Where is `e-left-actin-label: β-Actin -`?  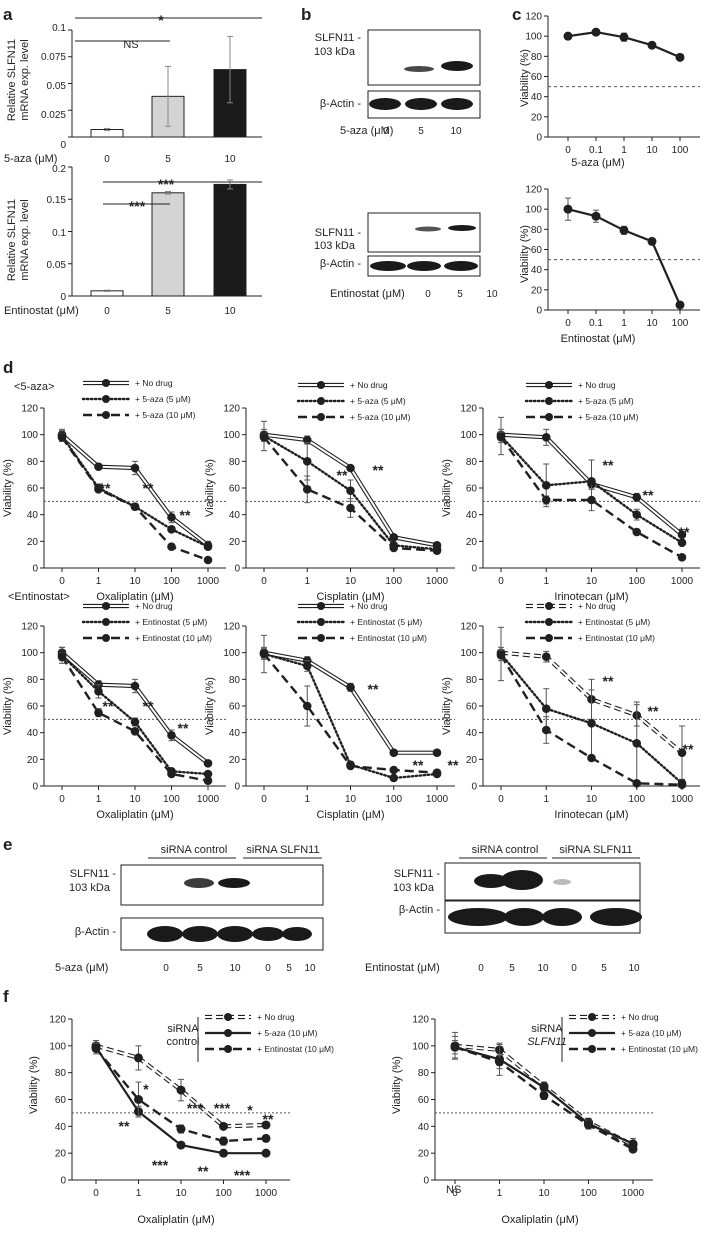 e-left-actin-label: β-Actin - is located at coordinates (96, 932).